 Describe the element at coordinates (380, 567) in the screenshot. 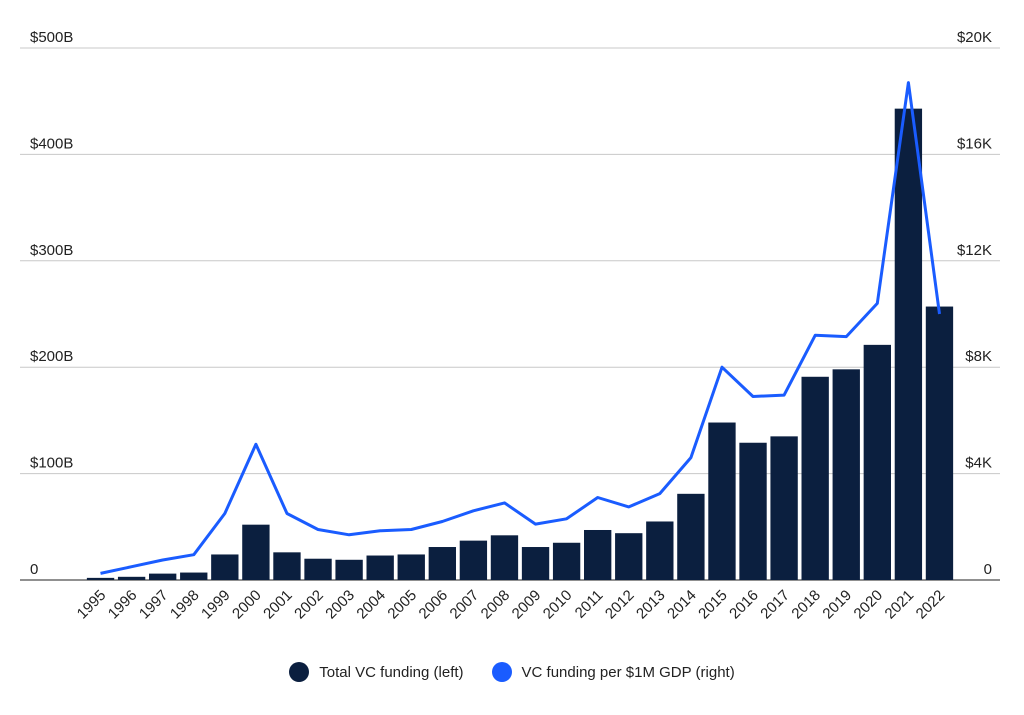

I see `bar-2004` at that location.